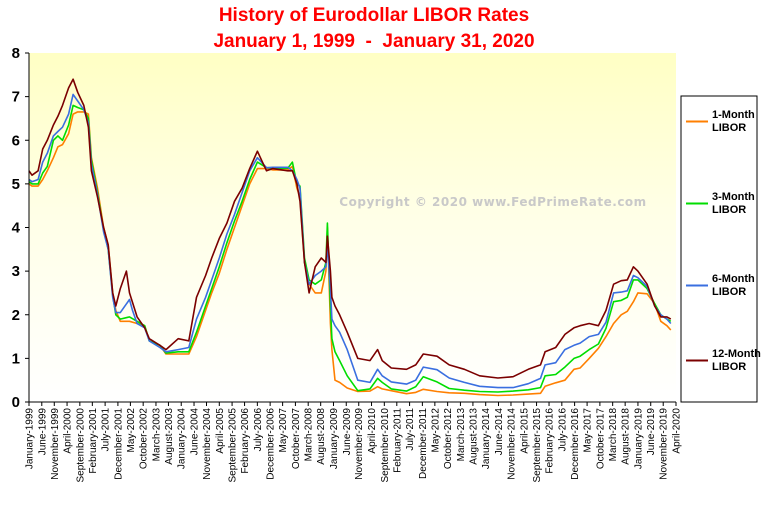 The width and height of the screenshot is (761, 507). Describe the element at coordinates (118, 444) in the screenshot. I see `x-tick-label: December-2001` at that location.